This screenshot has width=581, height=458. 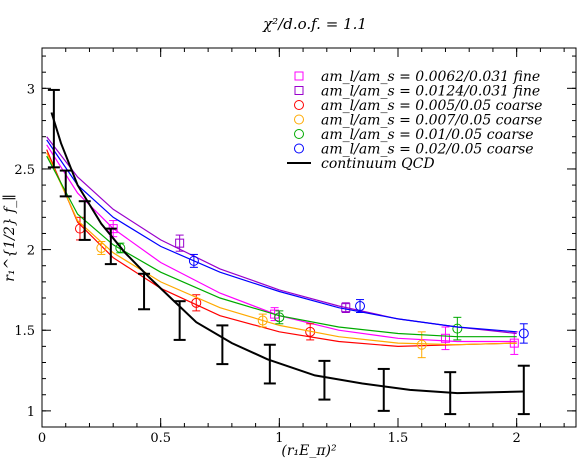 What do you see at coordinates (431, 121) in the screenshot?
I see `legend-label: am_l/am_s = 0.007/0.05 coarse` at bounding box center [431, 121].